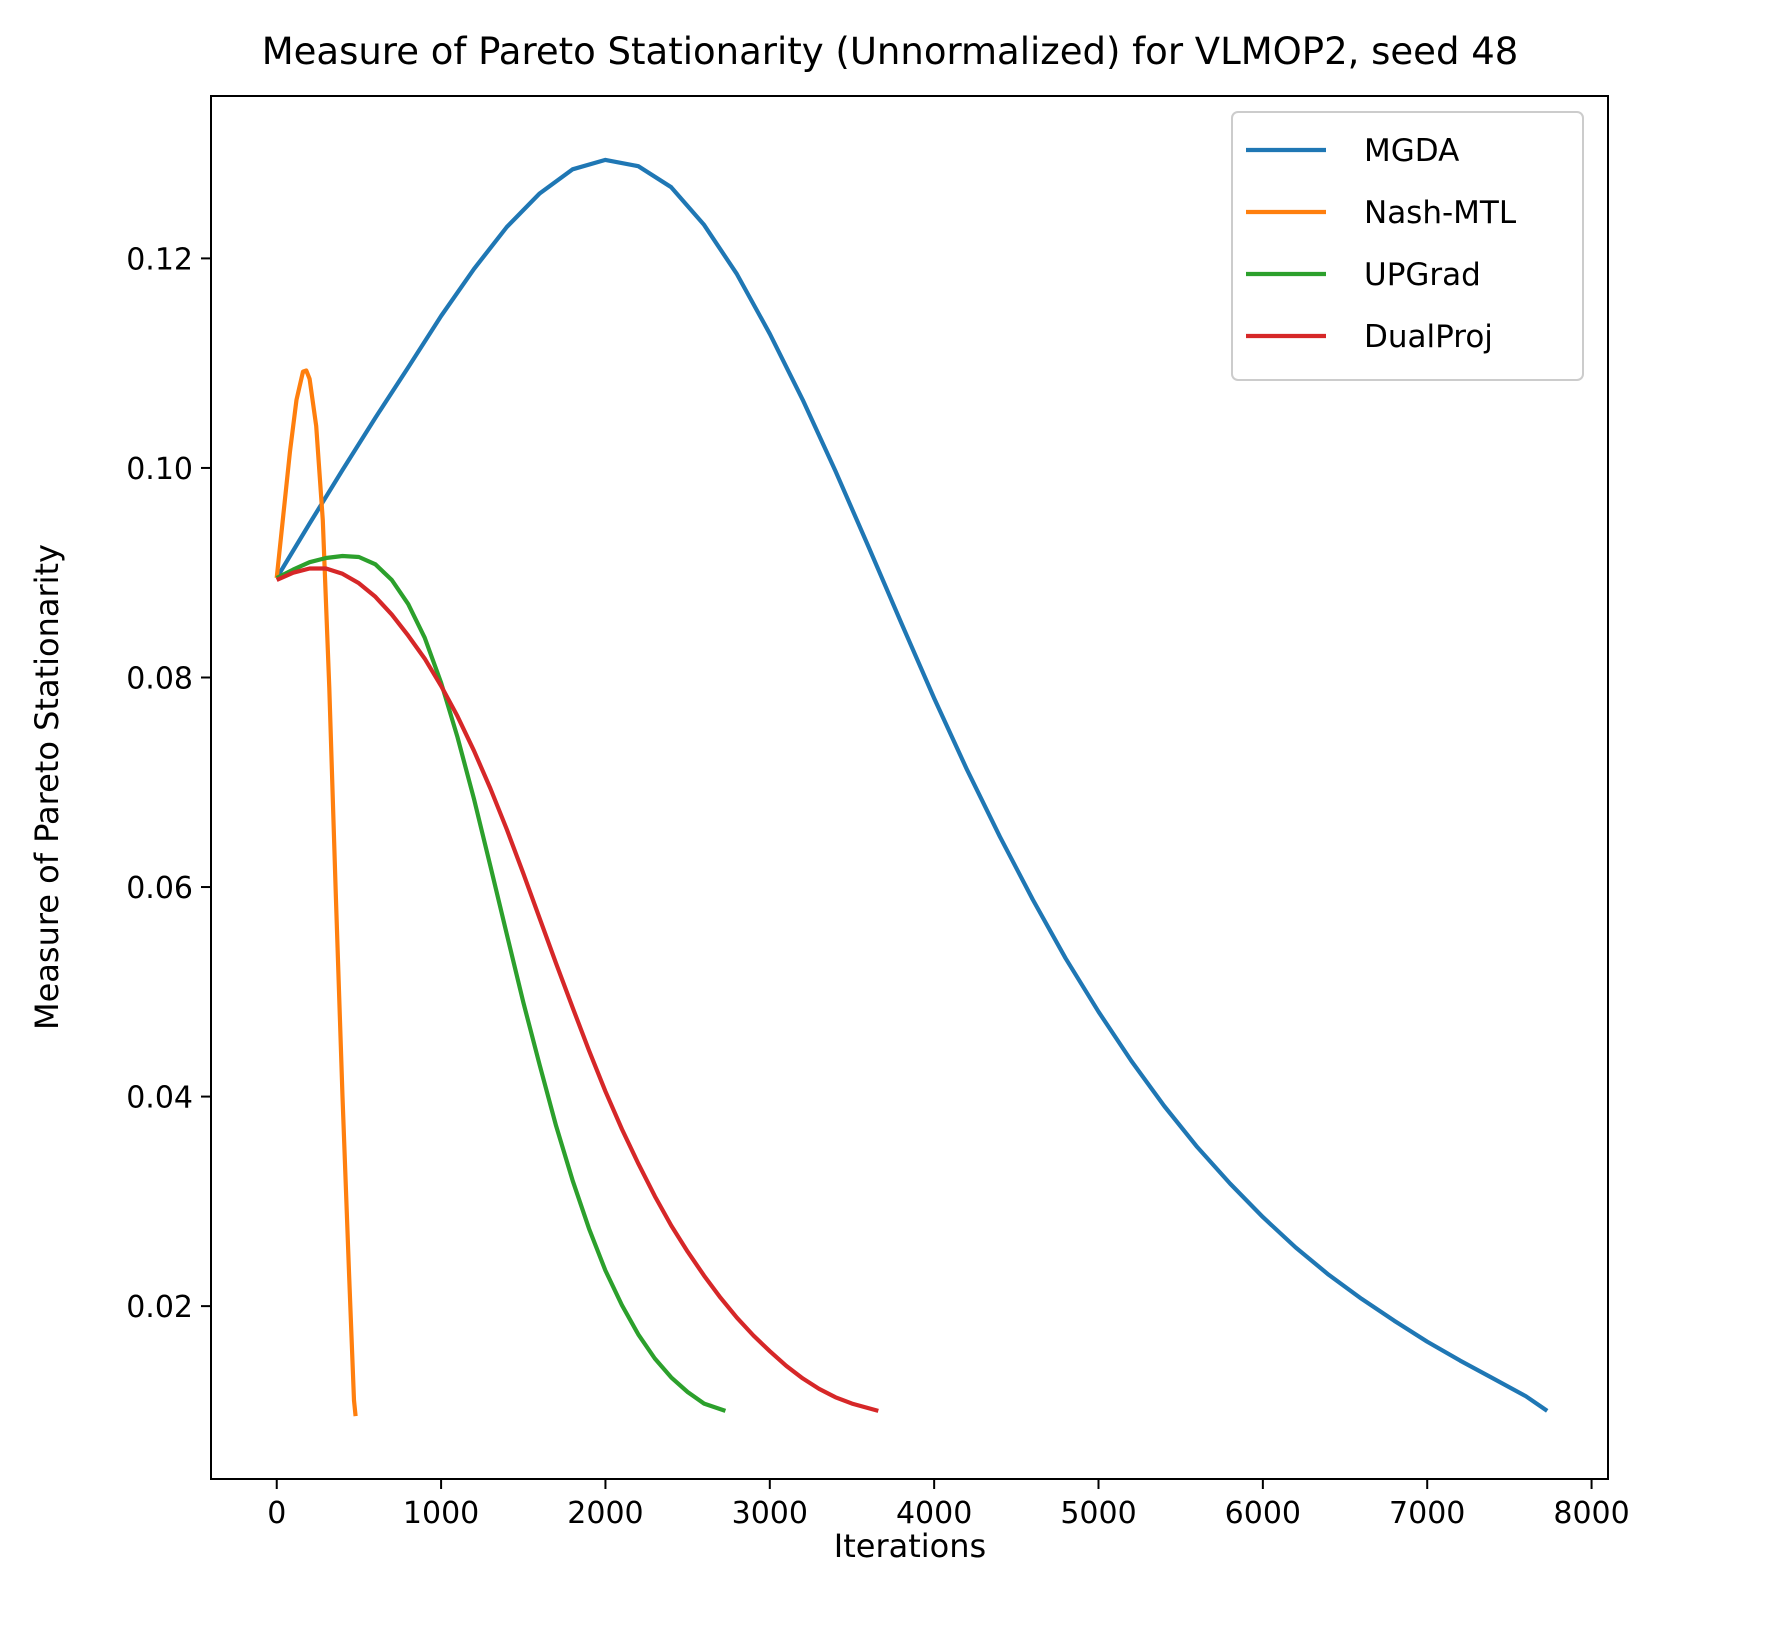 This screenshot has height=1643, width=1787. Describe the element at coordinates (1263, 1513) in the screenshot. I see `x-tick-label: 6000` at that location.